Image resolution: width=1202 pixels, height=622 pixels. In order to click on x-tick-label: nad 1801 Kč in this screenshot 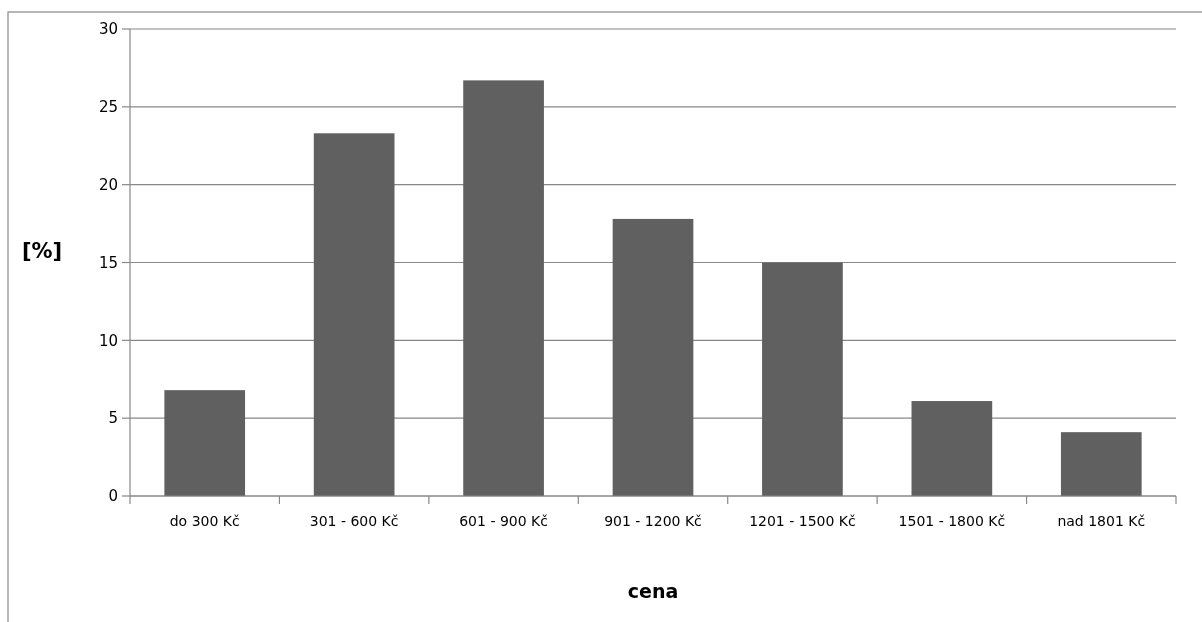, I will do `click(1101, 521)`.